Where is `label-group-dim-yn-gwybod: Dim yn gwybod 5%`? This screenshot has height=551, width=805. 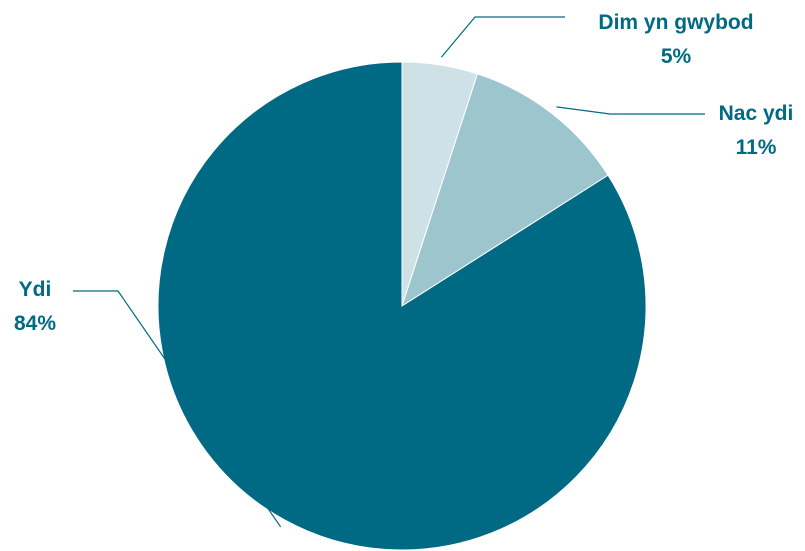 label-group-dim-yn-gwybod: Dim yn gwybod 5% is located at coordinates (675, 39).